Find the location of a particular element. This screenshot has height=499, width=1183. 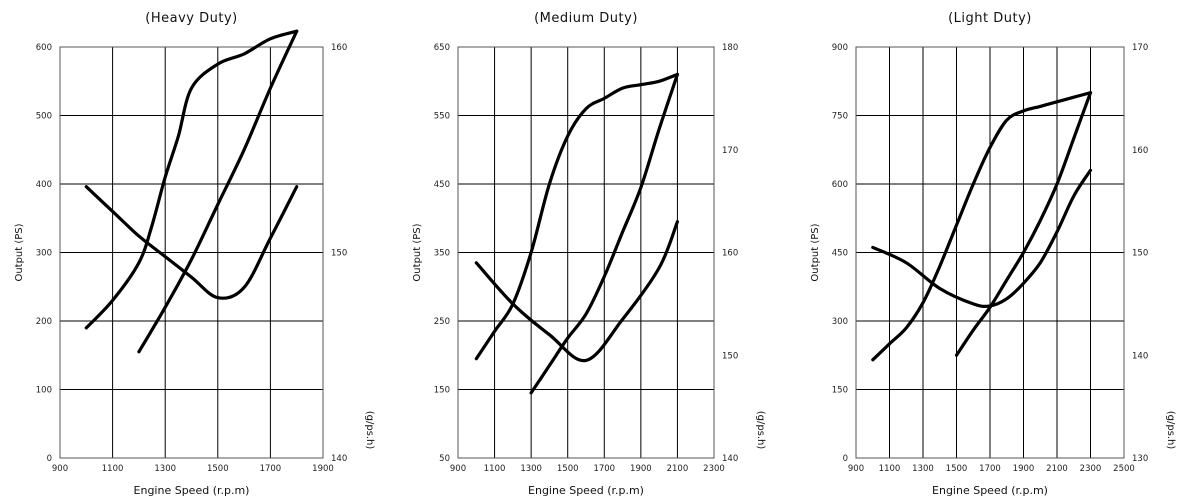

y-tick-label: 200 is located at coordinates (44, 322).